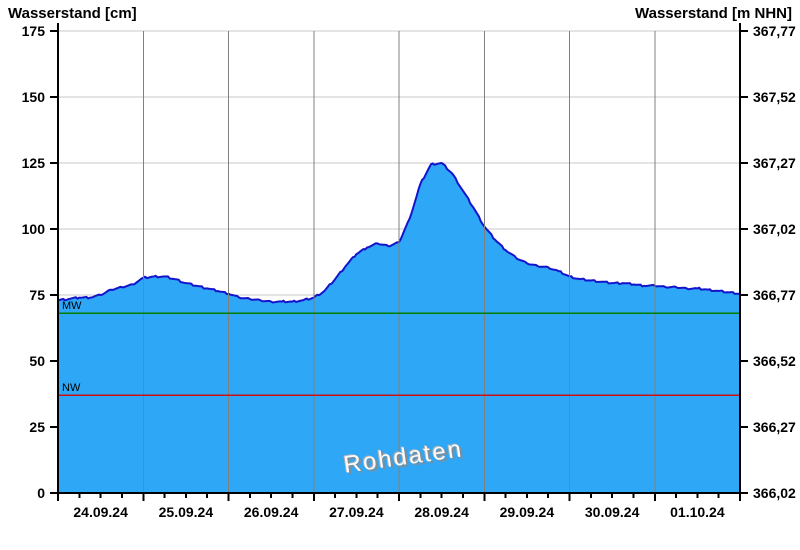  Describe the element at coordinates (34, 229) in the screenshot. I see `left-tick-label: 100` at that location.